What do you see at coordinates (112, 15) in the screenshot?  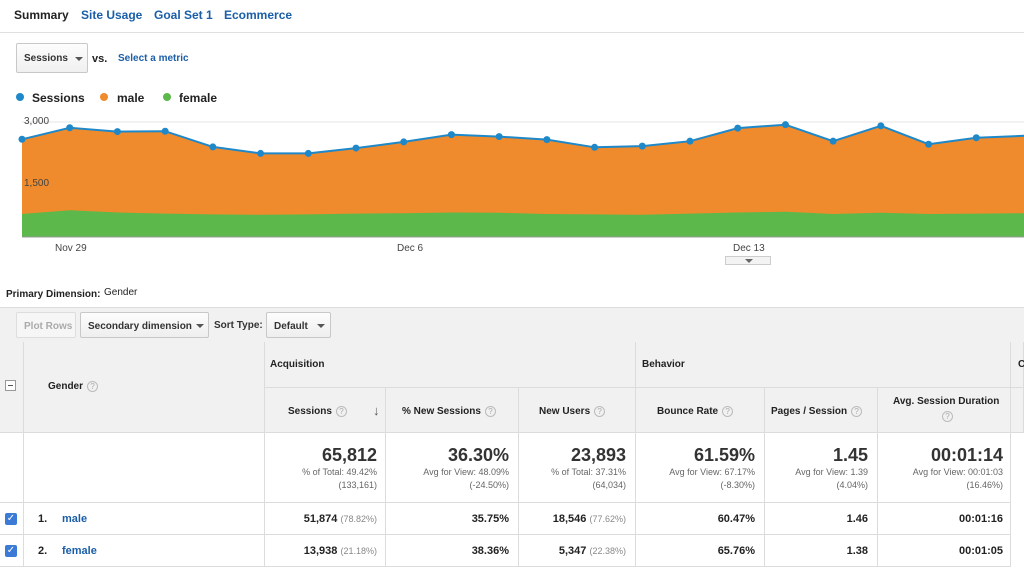 I see `tab-site-usage: Site Usage` at bounding box center [112, 15].